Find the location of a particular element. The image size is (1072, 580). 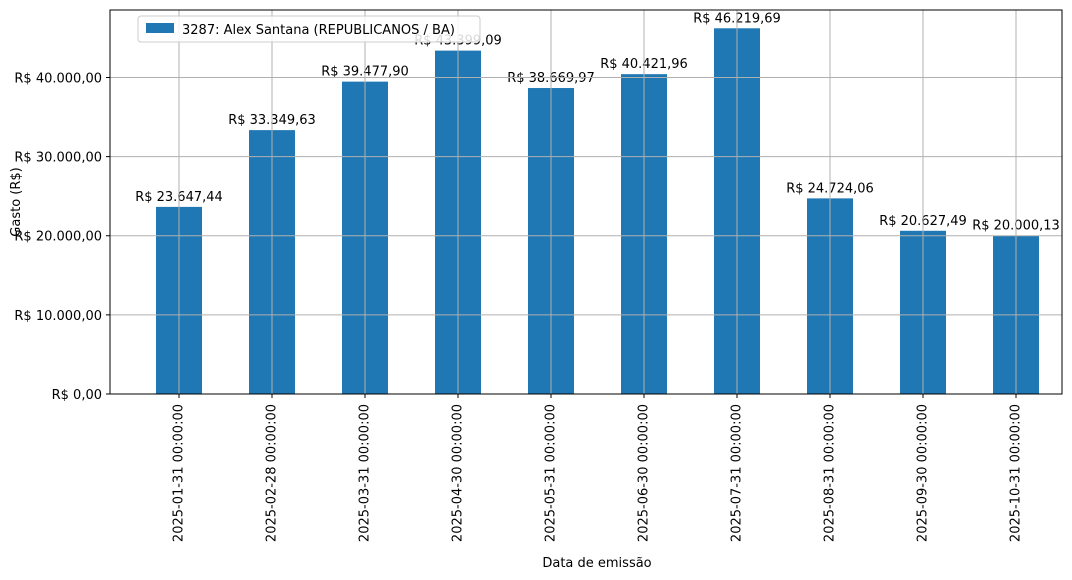

x-tick-label: 2025-03-31 00:00:00 is located at coordinates (365, 473).